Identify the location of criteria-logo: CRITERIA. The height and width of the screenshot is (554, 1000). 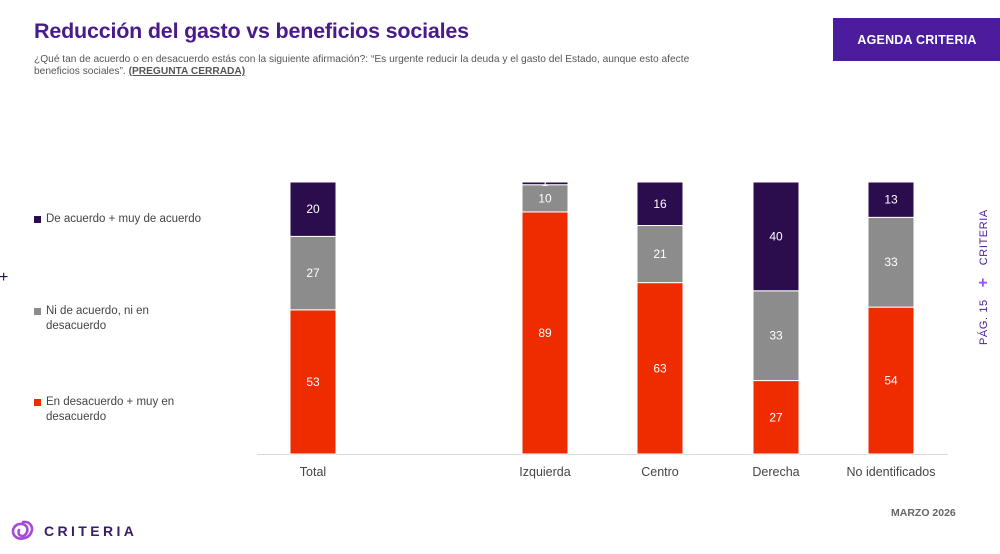
(73, 531).